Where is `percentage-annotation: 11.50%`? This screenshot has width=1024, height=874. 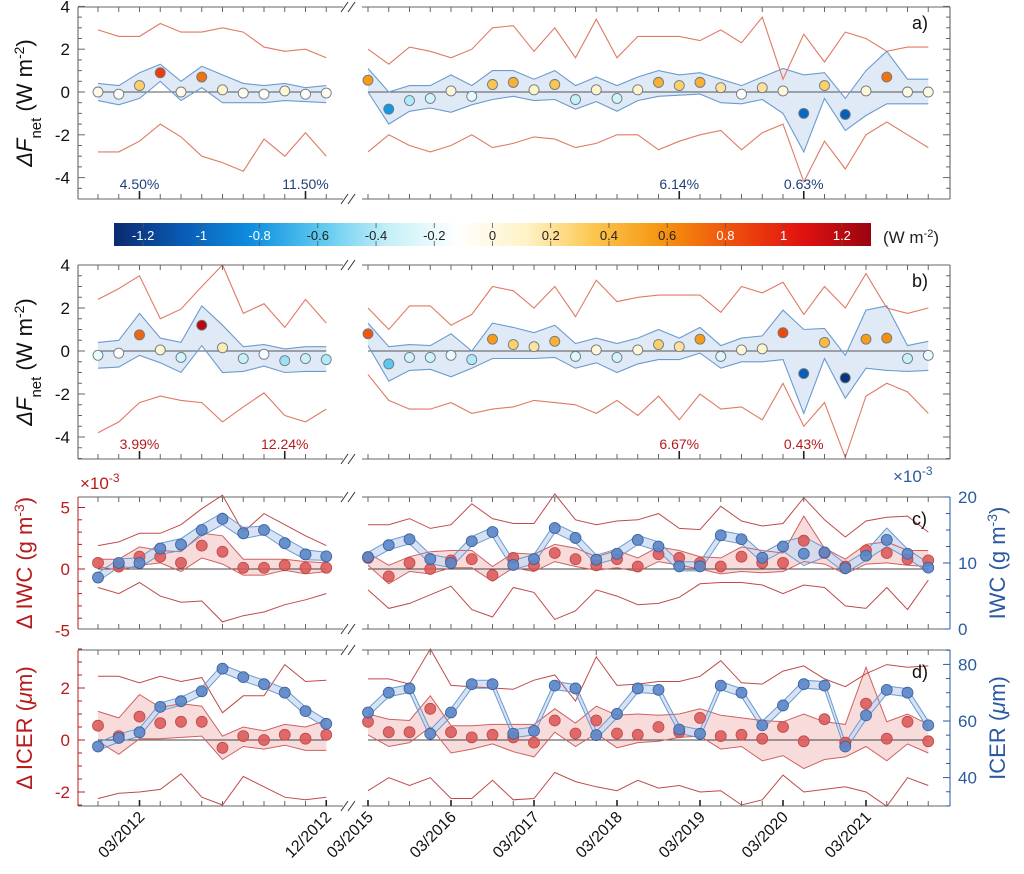
percentage-annotation: 11.50% is located at coordinates (305, 184).